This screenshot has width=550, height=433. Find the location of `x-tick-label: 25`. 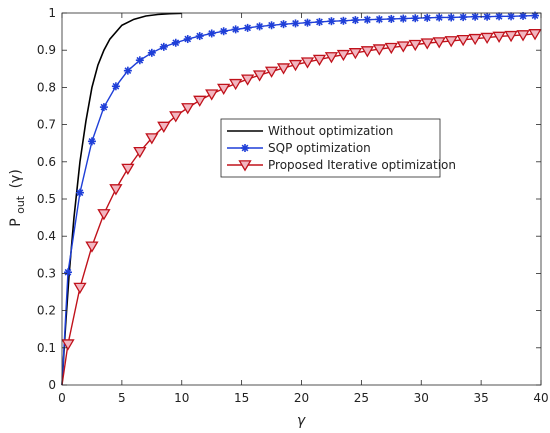

x-tick-label: 25 is located at coordinates (361, 398).